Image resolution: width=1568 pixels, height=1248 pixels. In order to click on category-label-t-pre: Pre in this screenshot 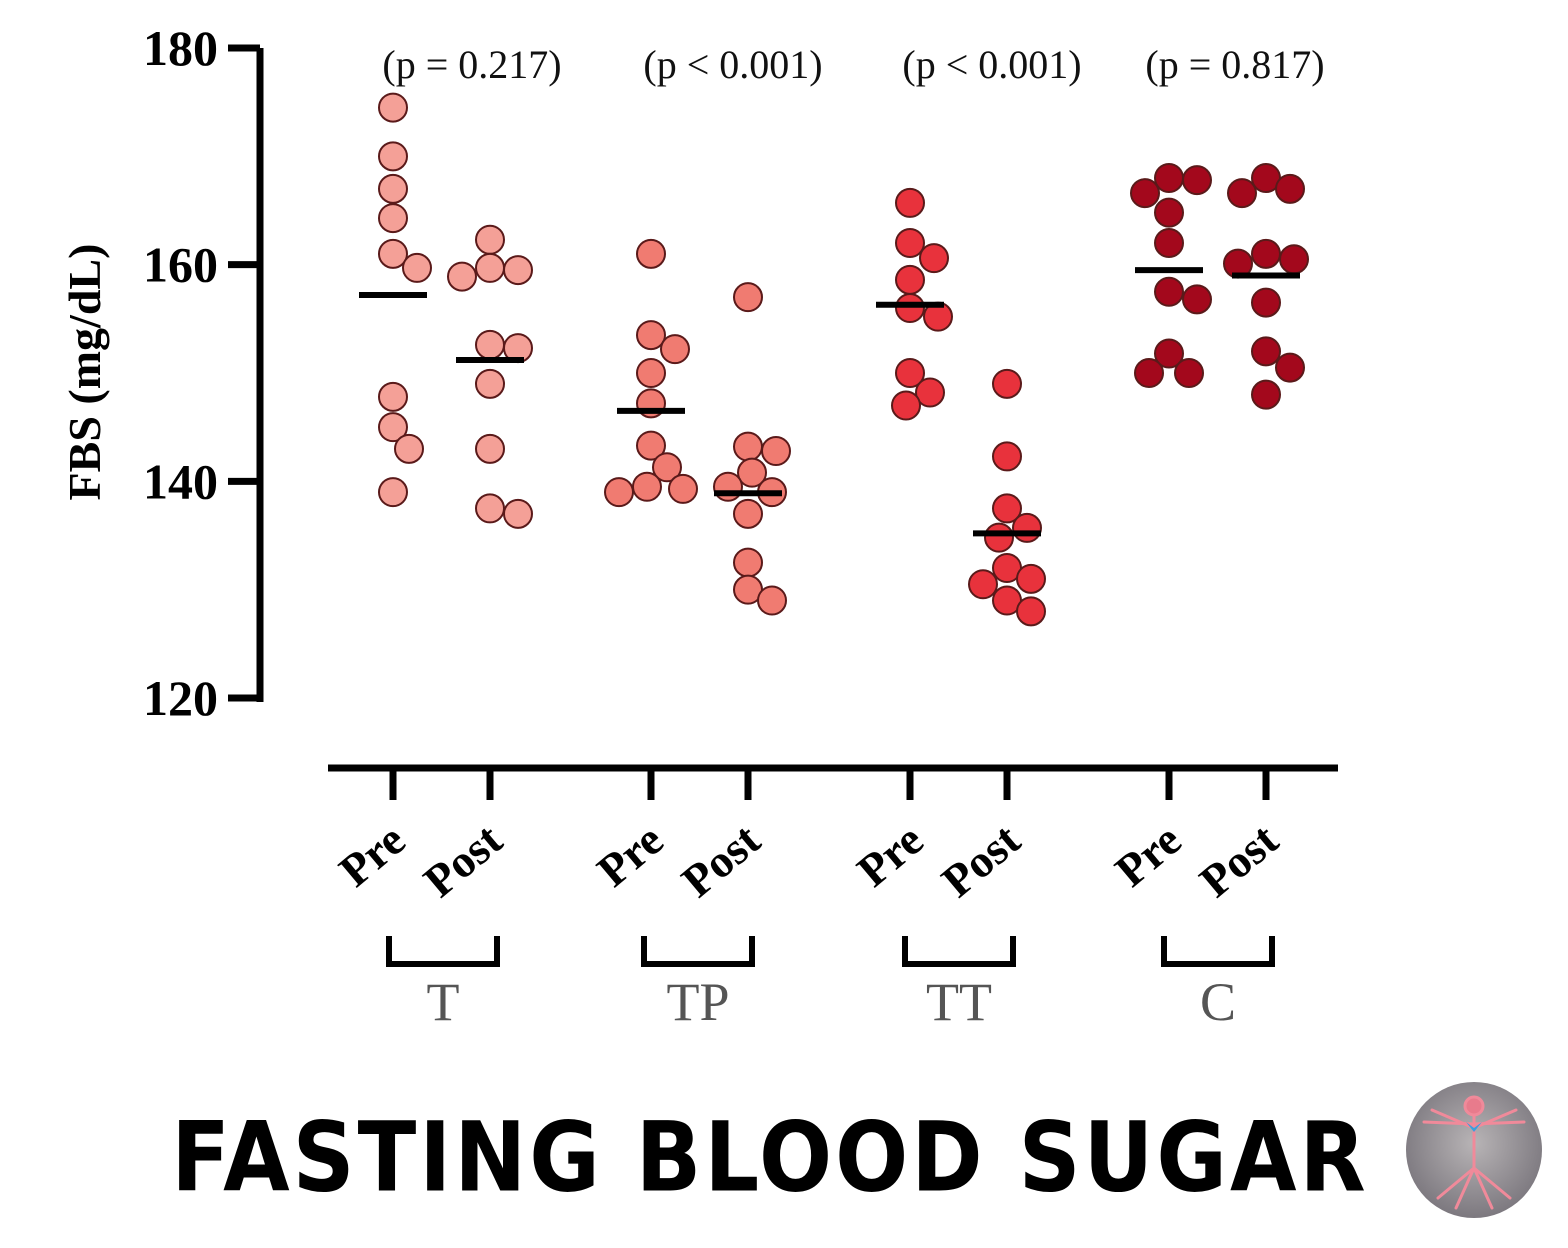, I will do `click(371, 855)`.